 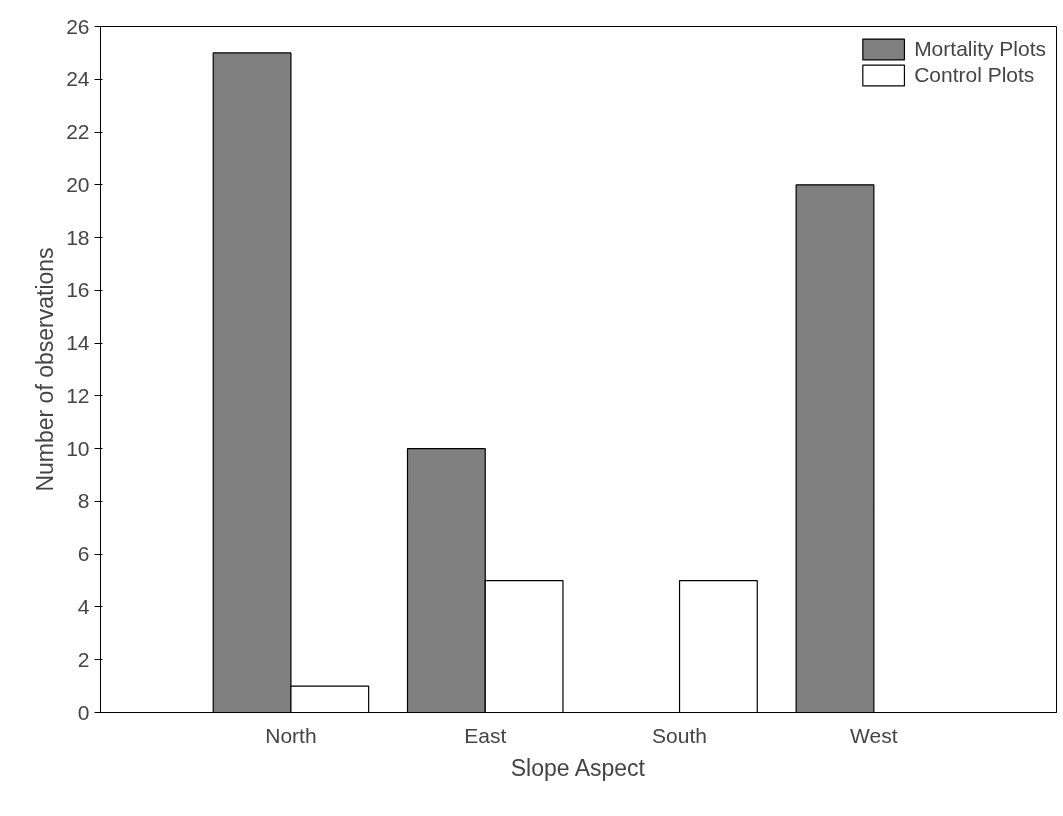 What do you see at coordinates (485, 735) in the screenshot?
I see `x-tick-label: East` at bounding box center [485, 735].